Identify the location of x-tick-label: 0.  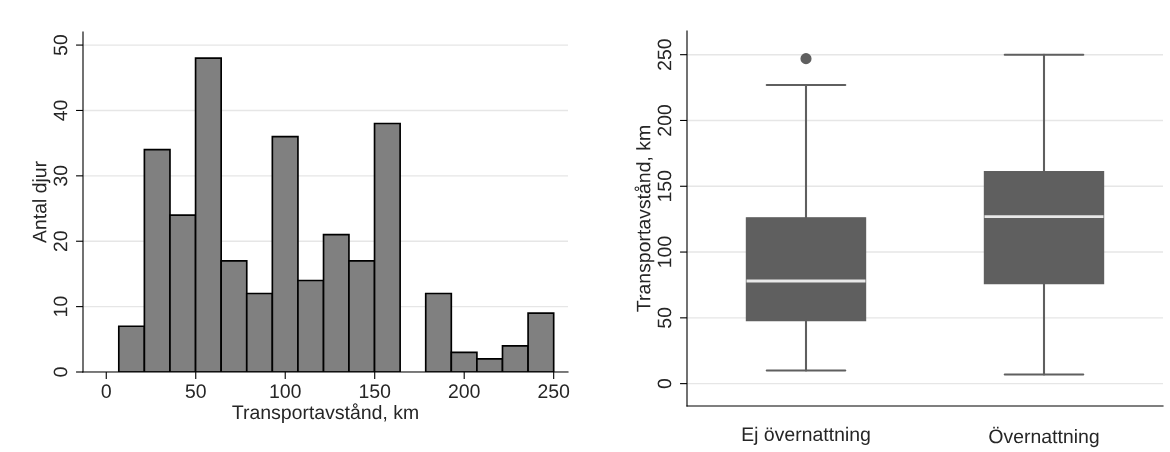
(106, 391).